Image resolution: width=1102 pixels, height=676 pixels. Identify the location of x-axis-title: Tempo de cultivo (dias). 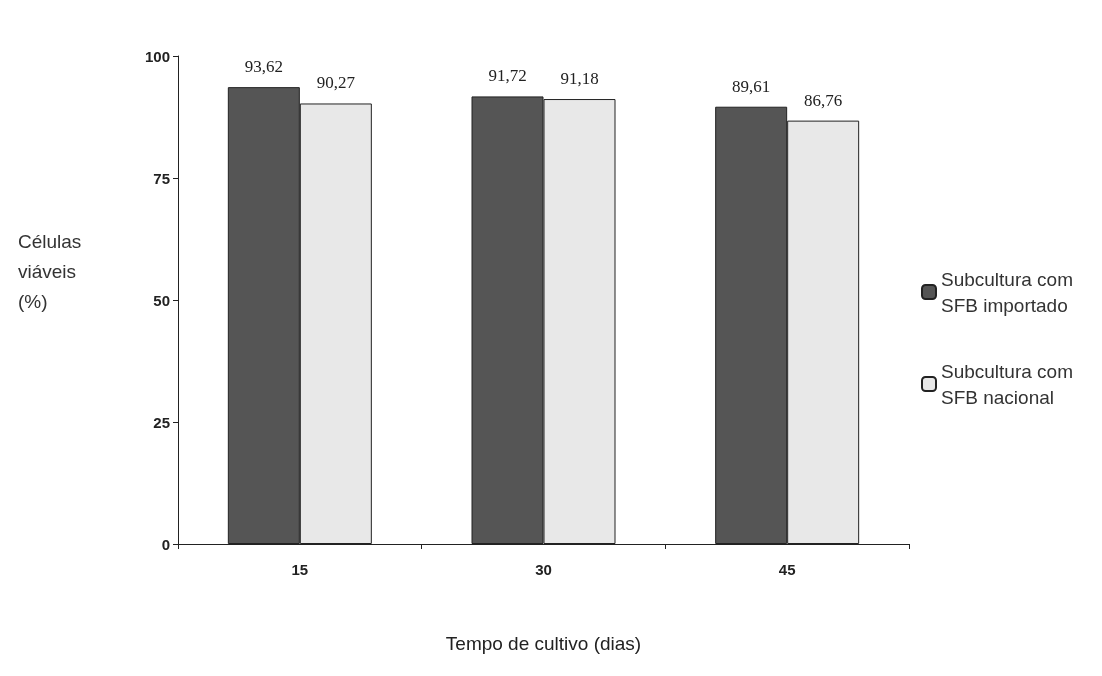
(543, 643).